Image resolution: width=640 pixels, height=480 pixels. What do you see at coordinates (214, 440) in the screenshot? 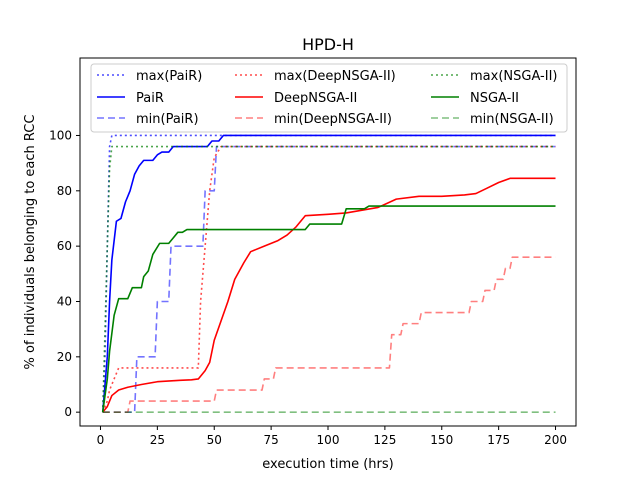
I see `x-tick-label: 50` at bounding box center [214, 440].